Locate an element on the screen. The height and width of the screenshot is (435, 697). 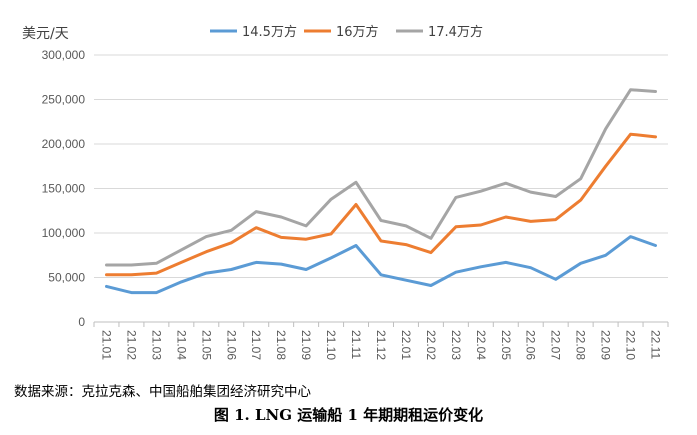
x-tick-label: 21.05 is located at coordinates (206, 345).